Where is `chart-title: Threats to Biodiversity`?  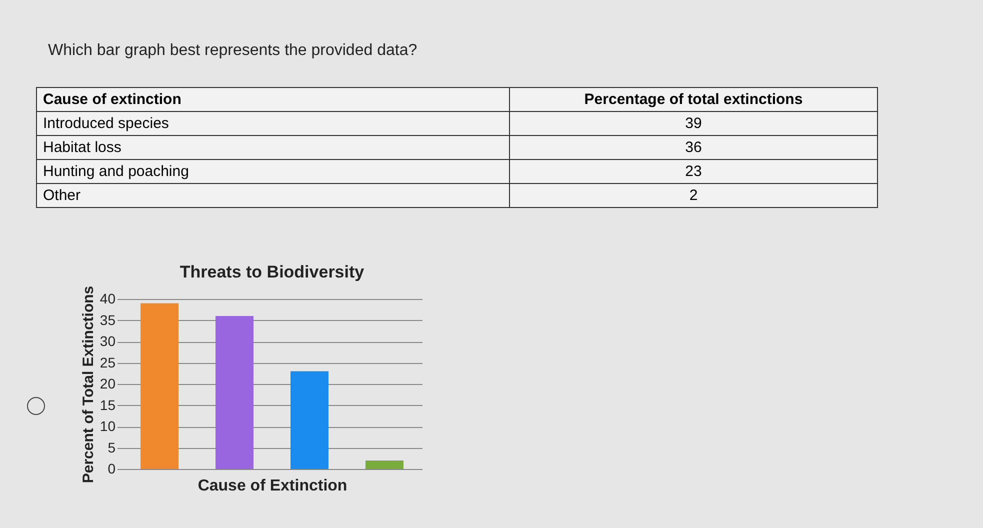
chart-title: Threats to Biodiversity is located at coordinates (272, 272).